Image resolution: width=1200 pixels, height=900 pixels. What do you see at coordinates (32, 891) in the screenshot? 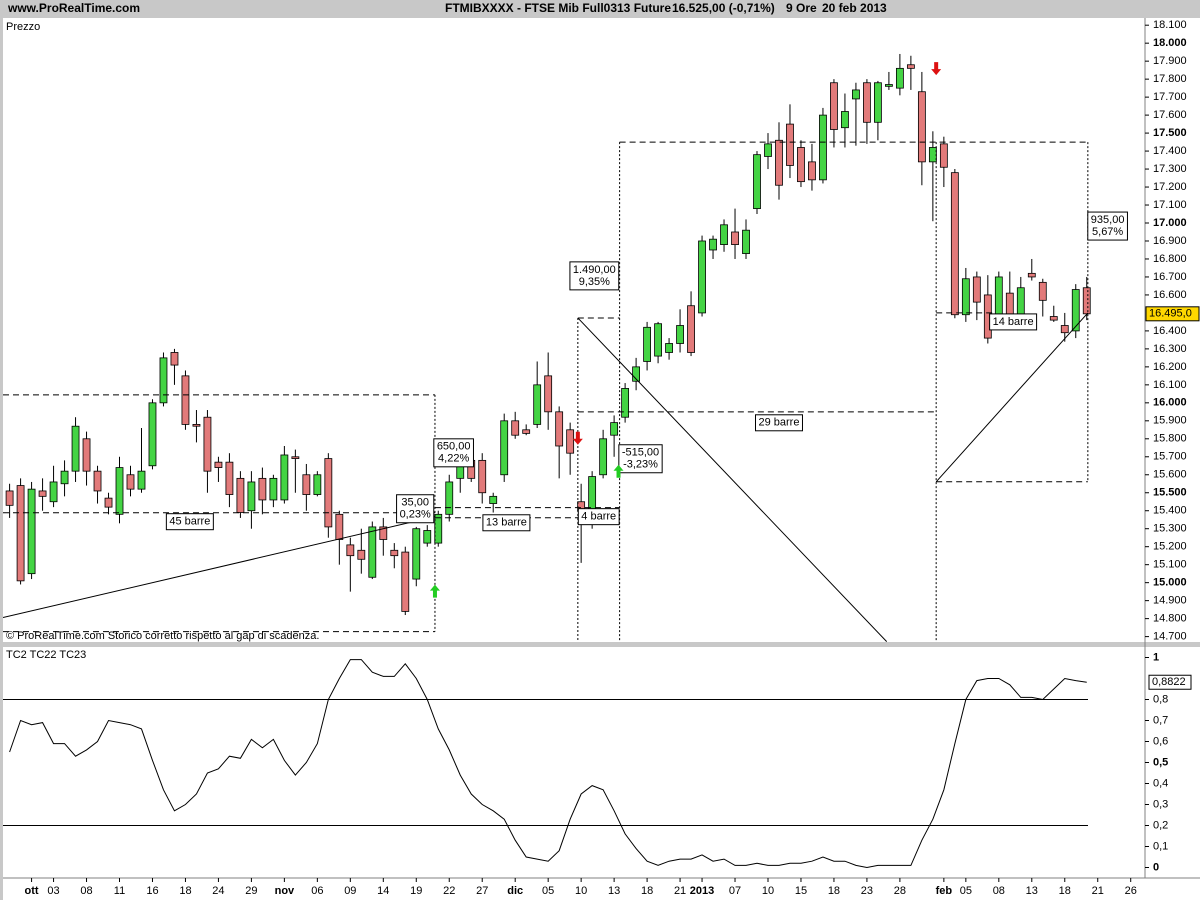
I see `x-tick-label: ott` at bounding box center [32, 891].